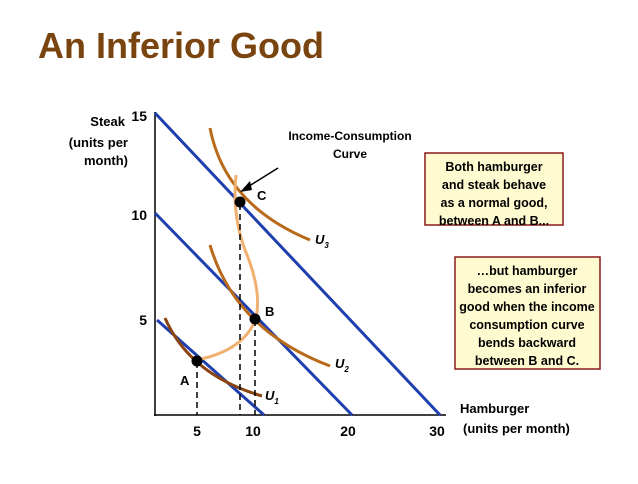 This screenshot has height=484, width=638. I want to click on y-label: Steak, so click(107, 121).